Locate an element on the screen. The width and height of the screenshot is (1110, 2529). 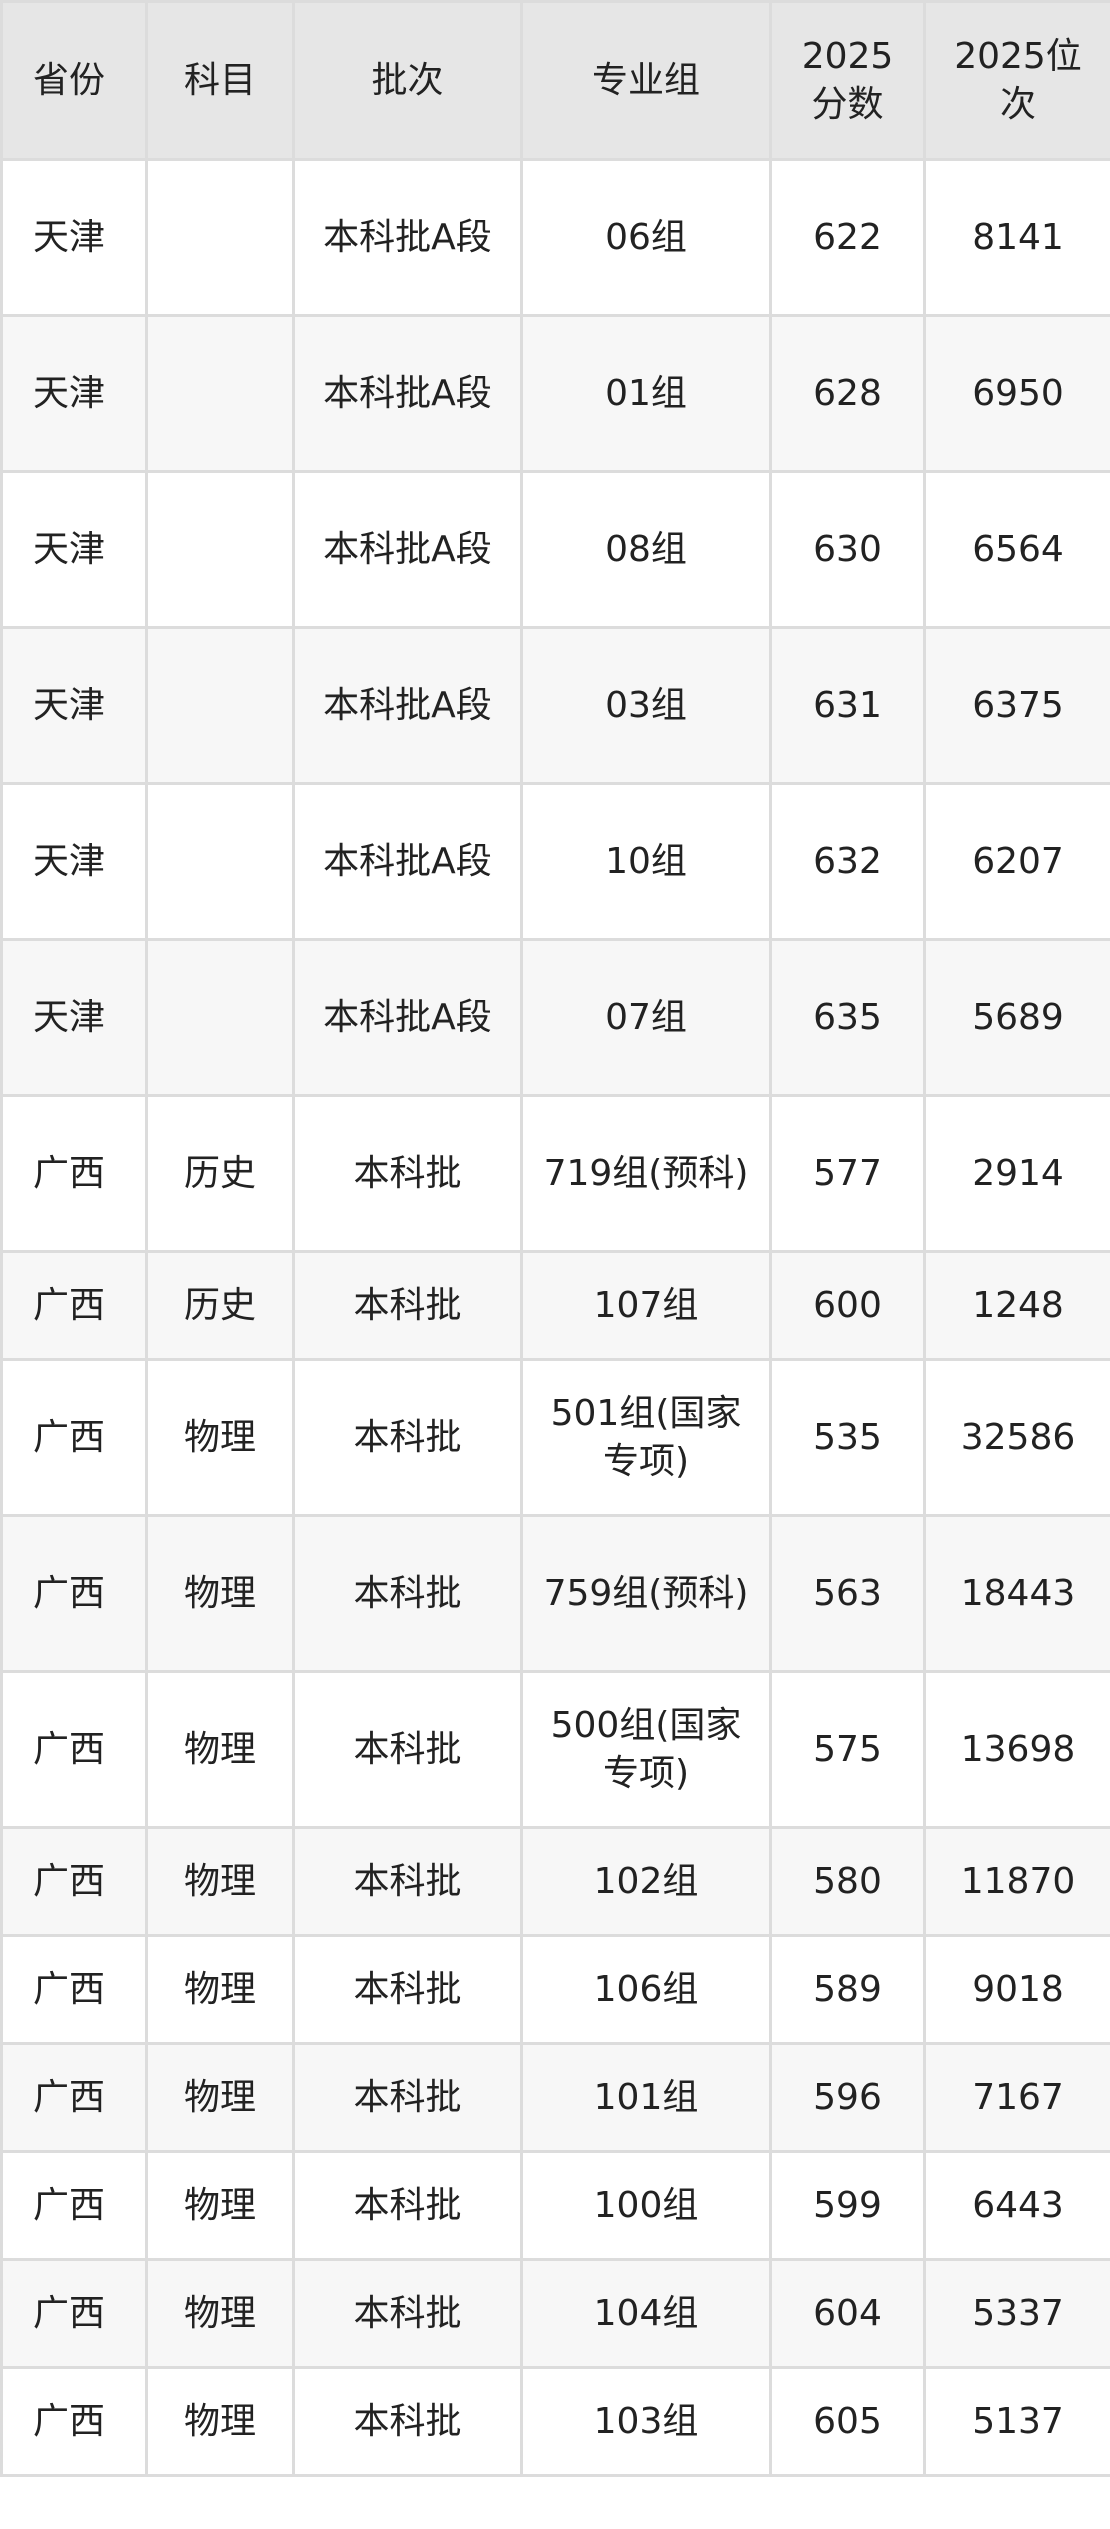
cell-rank-2025: 1248 is located at coordinates (1016, 1305).